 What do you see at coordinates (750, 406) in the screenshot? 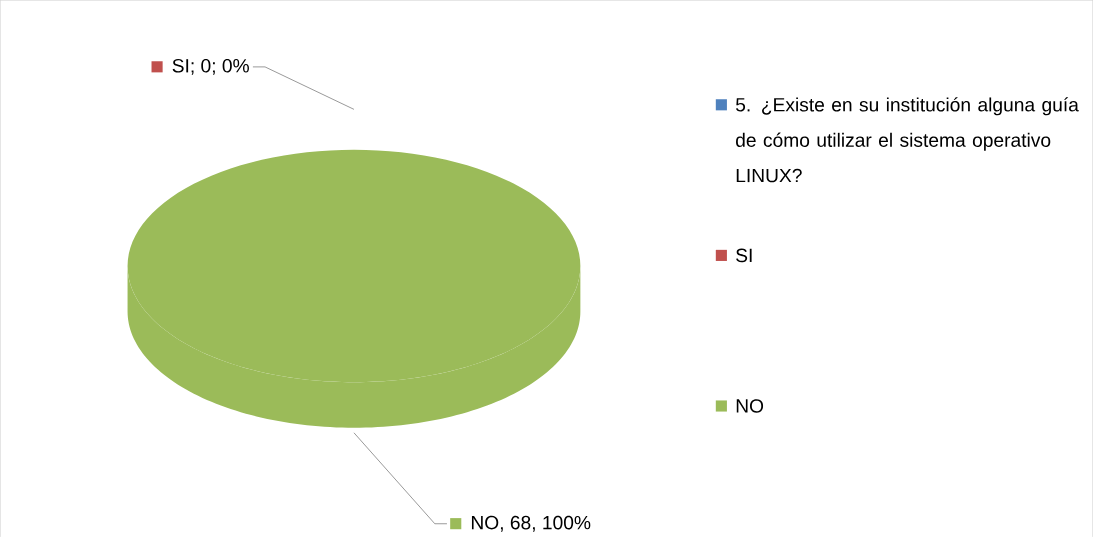
I see `legend-label: NO` at bounding box center [750, 406].